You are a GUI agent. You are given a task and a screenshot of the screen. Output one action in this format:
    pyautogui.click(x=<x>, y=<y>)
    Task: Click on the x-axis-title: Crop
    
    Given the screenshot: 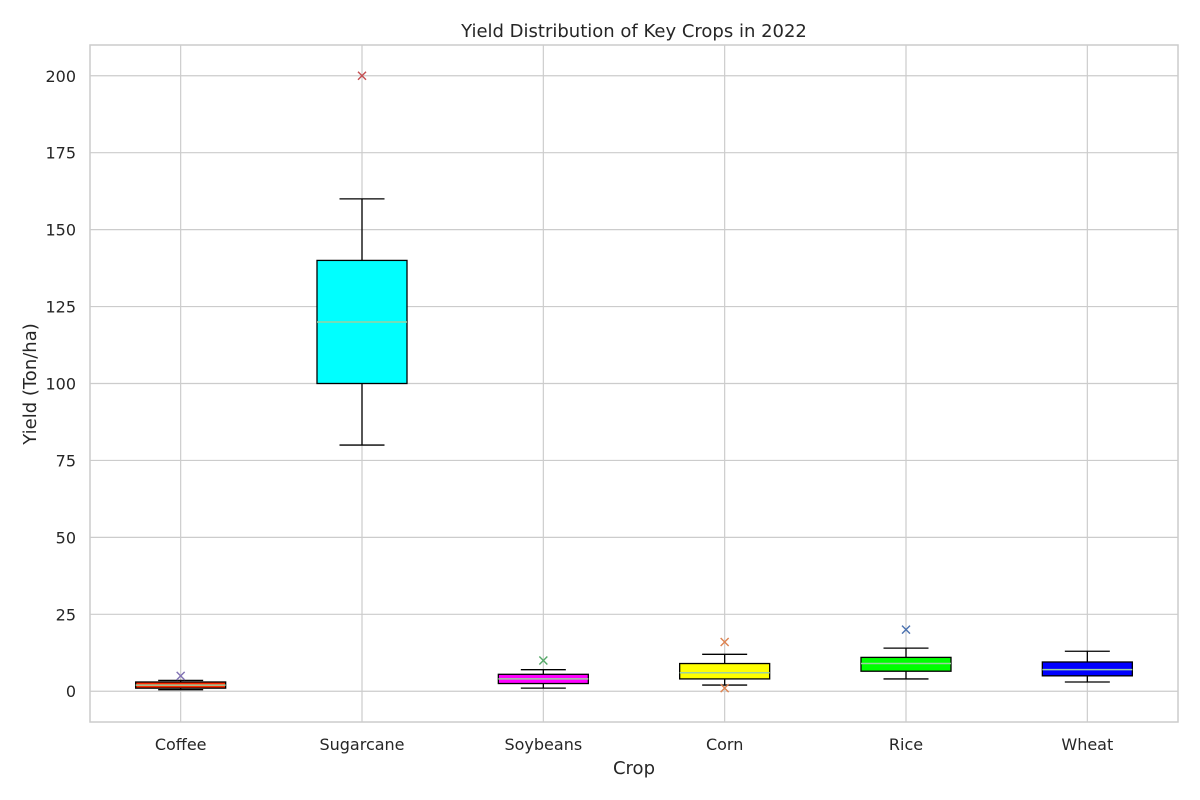 What is the action you would take?
    pyautogui.click(x=634, y=768)
    